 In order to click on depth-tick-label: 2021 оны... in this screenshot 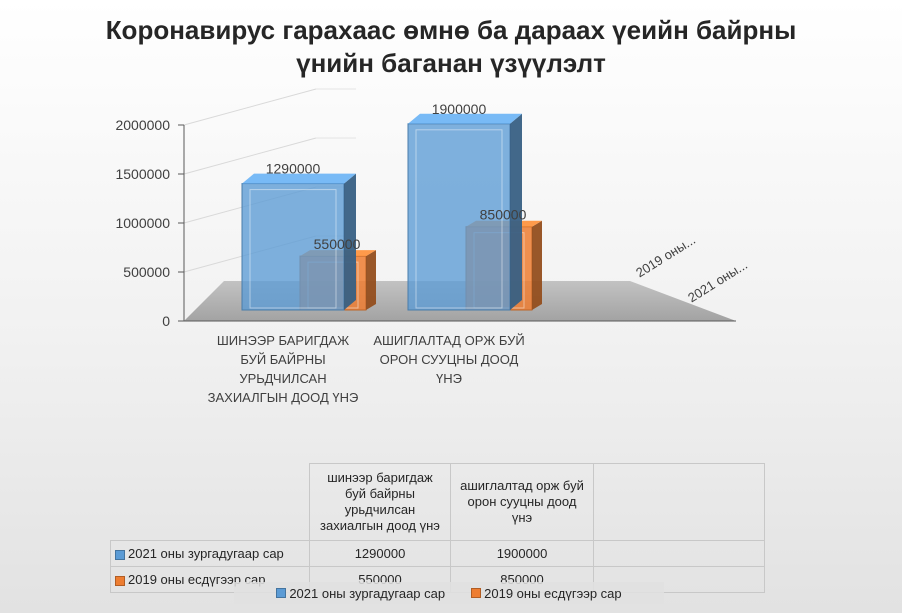, I will do `click(717, 281)`.